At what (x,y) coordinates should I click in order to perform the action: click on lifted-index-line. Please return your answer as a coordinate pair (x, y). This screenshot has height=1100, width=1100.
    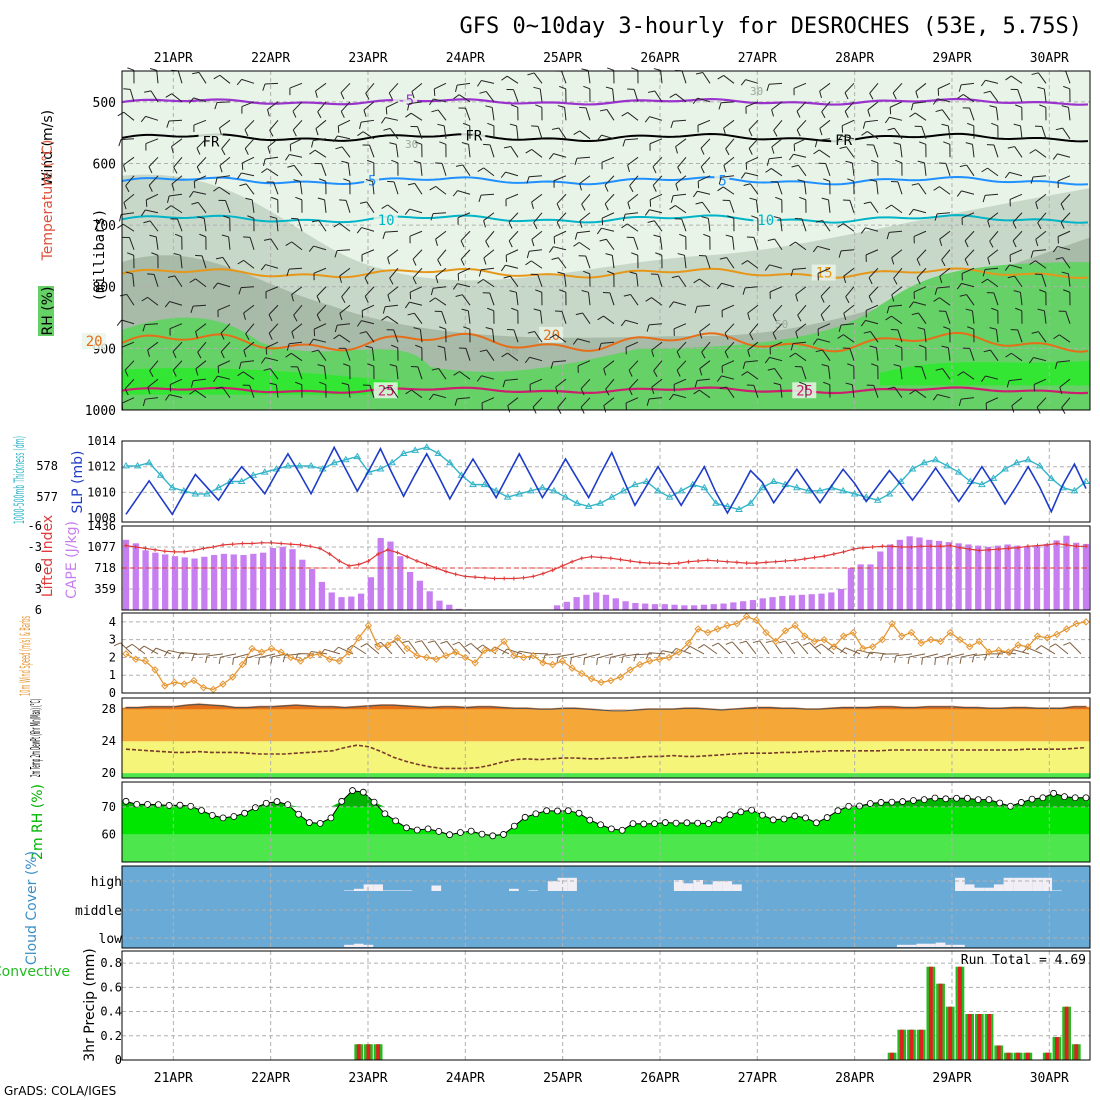
    Looking at the image, I should click on (605, 561).